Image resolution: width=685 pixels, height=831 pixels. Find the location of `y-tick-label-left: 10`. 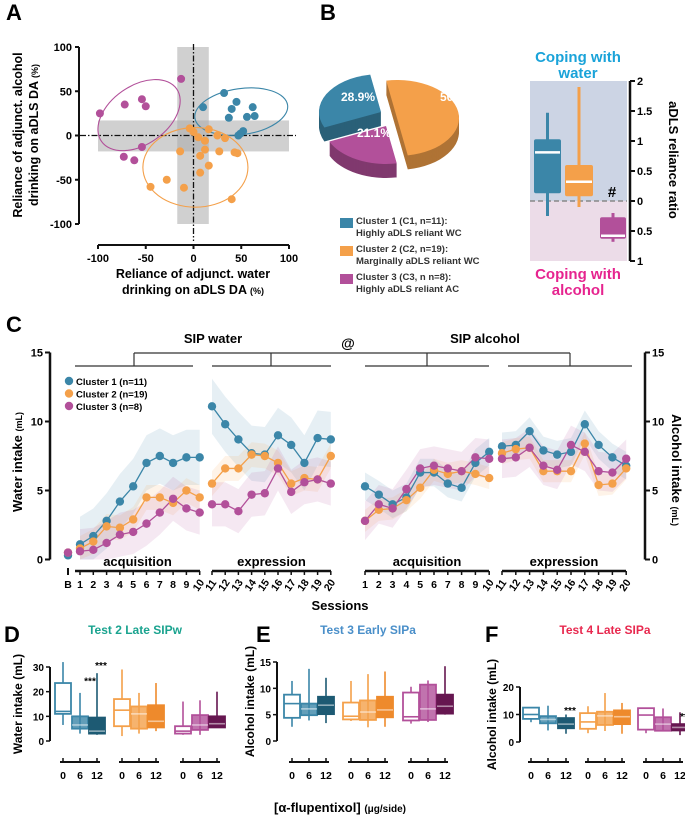

y-tick-label-left: 10 is located at coordinates (37, 423).